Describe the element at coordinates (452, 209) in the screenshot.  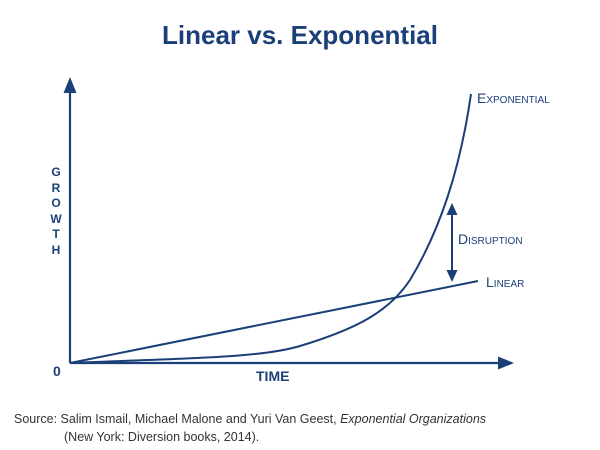
I see `disruption-arrowhead-up` at that location.